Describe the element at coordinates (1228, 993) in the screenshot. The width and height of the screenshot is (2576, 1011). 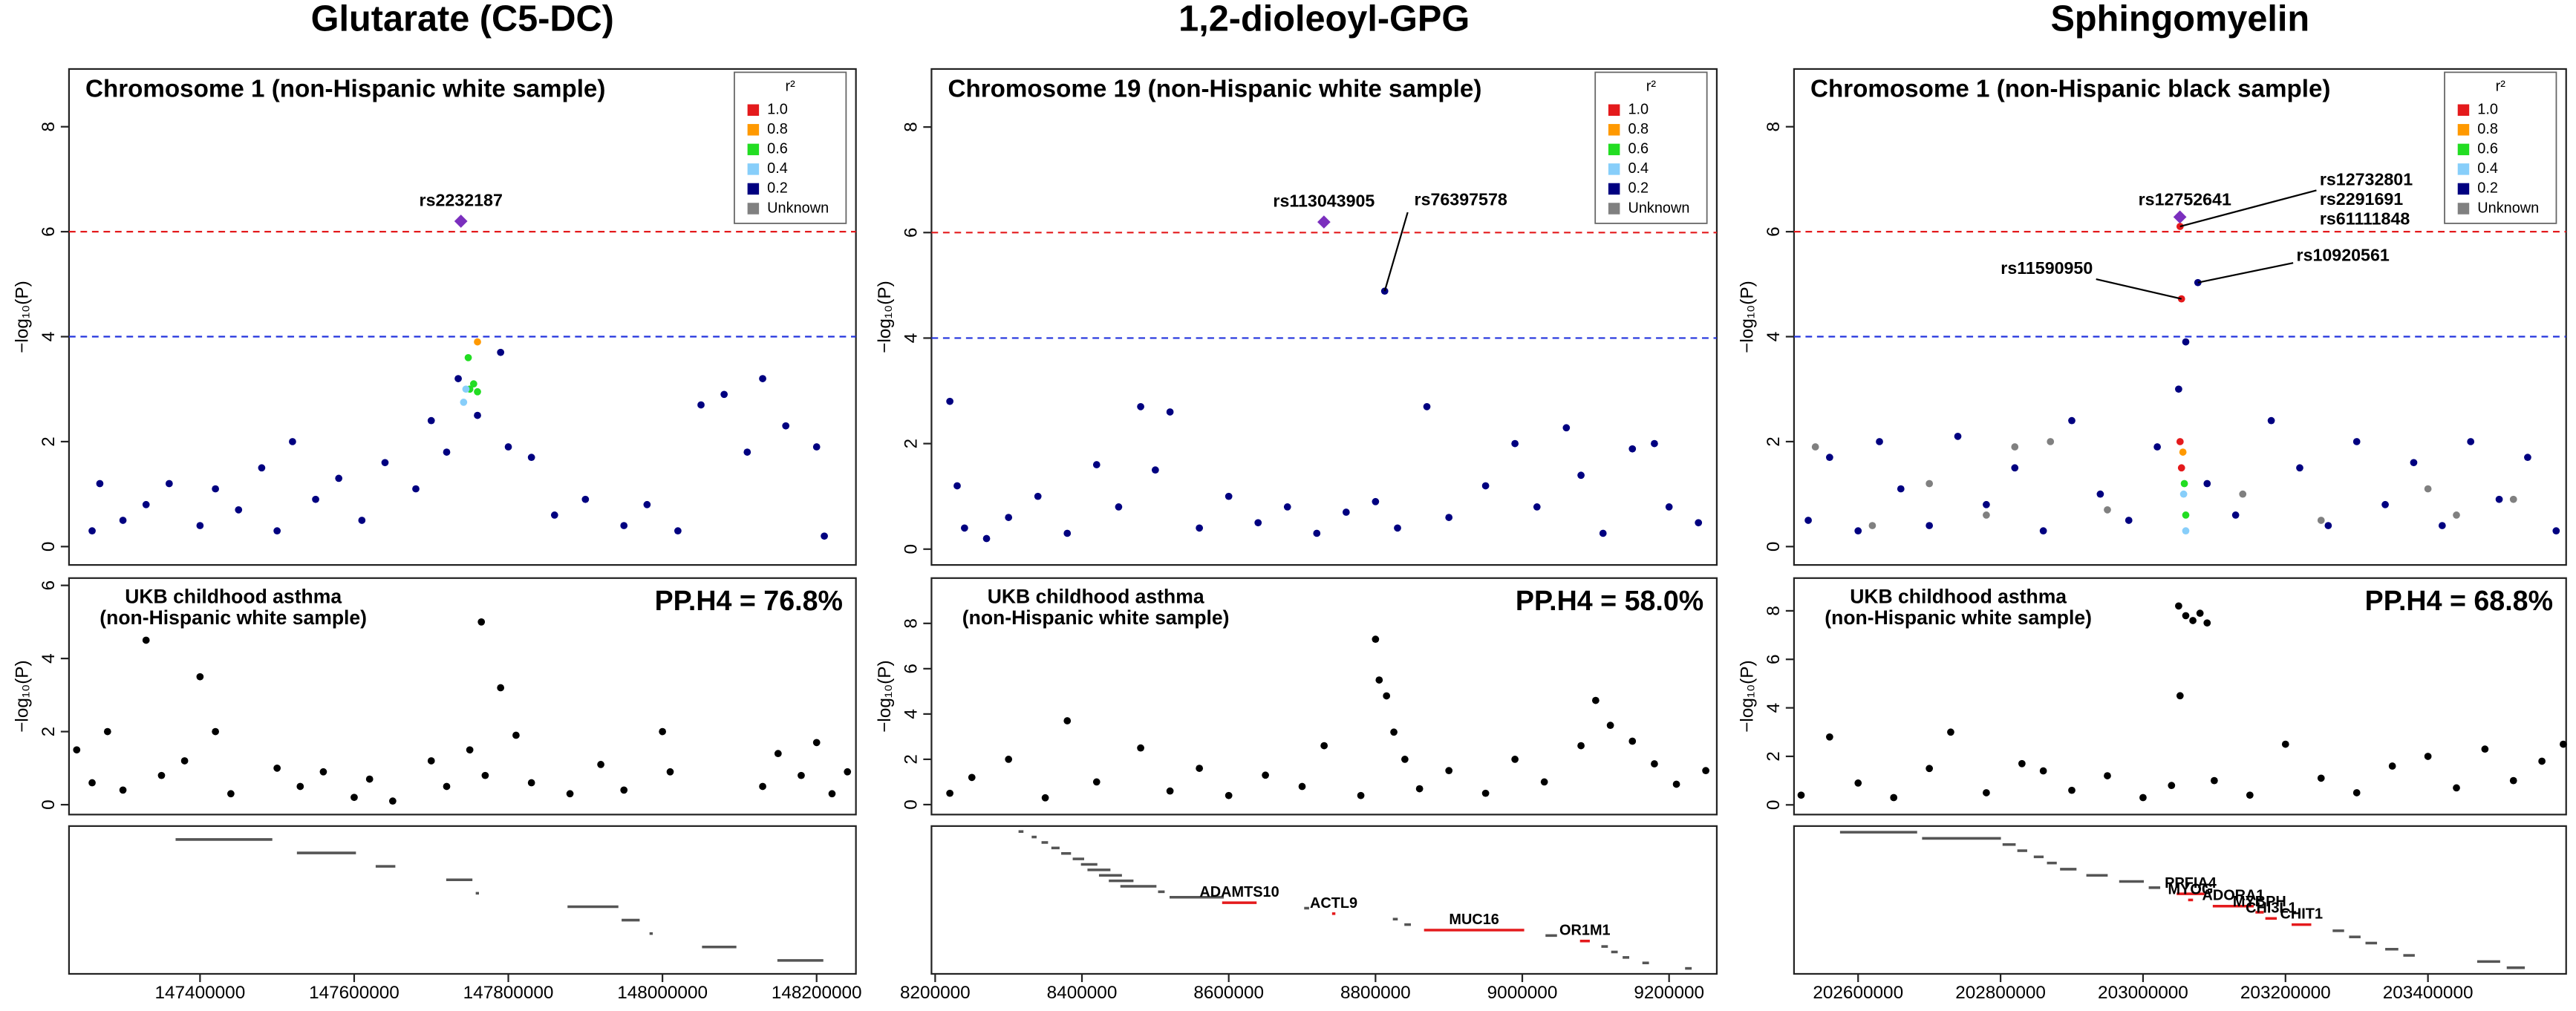
I see `x-tick-label: 8600000` at that location.